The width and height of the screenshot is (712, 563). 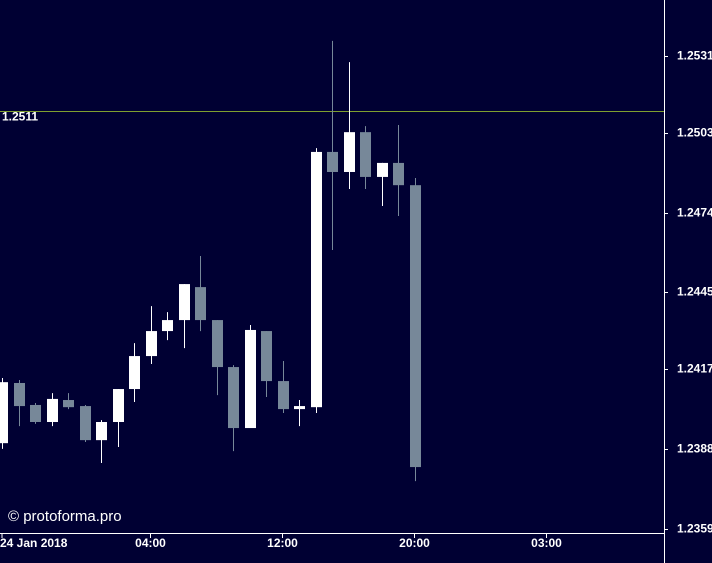 What do you see at coordinates (694, 529) in the screenshot?
I see `y-tick-label: 1.2359` at bounding box center [694, 529].